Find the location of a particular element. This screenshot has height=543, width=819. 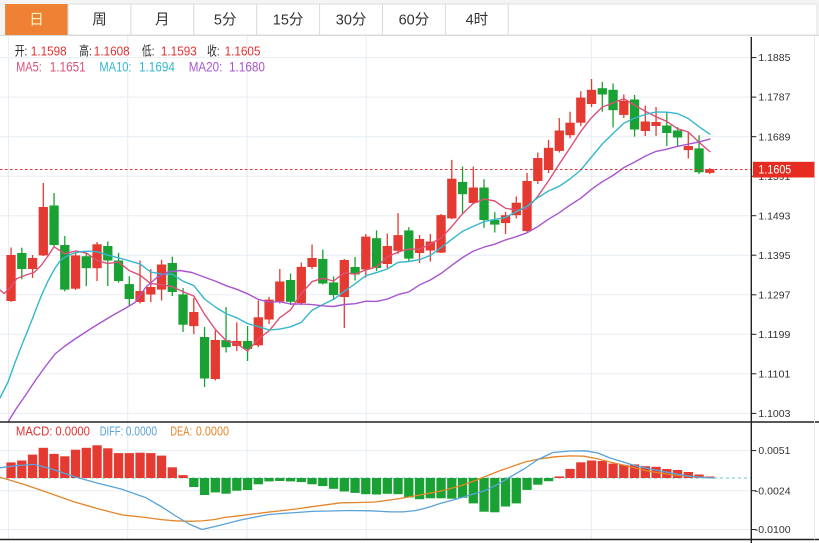

svg-text: 1.1885 is located at coordinates (774, 58).